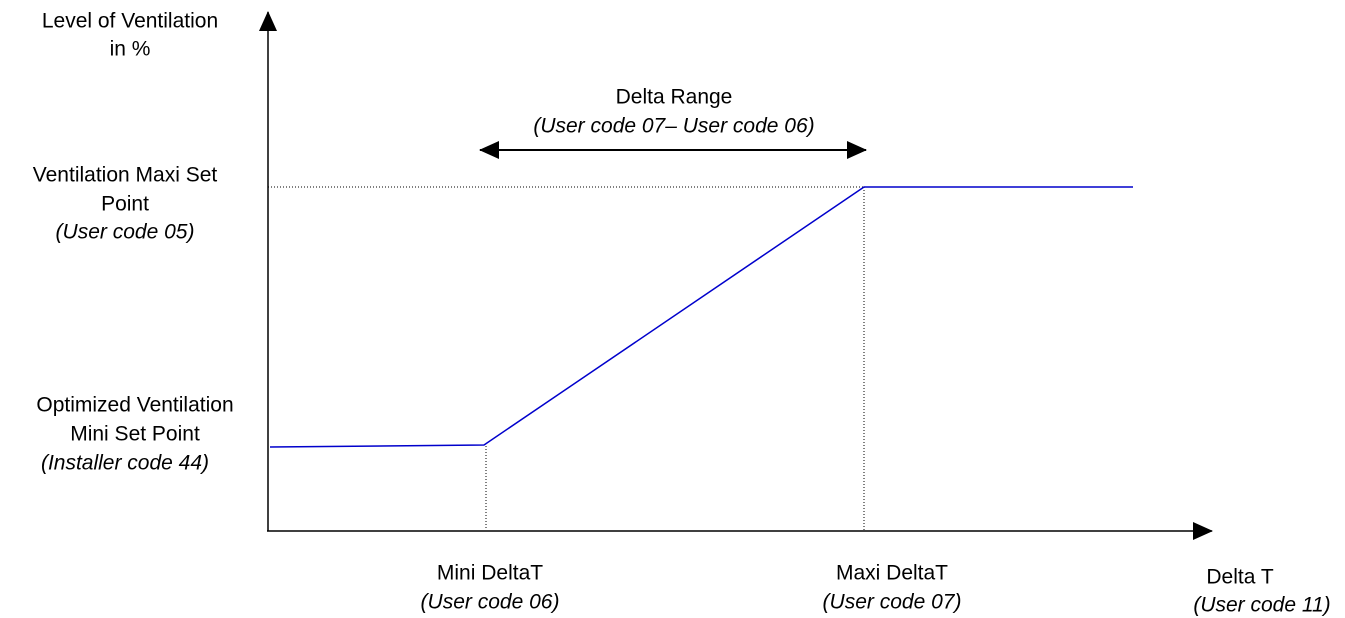 The width and height of the screenshot is (1345, 618). I want to click on threshold-label: Maxi DeltaT, so click(892, 573).